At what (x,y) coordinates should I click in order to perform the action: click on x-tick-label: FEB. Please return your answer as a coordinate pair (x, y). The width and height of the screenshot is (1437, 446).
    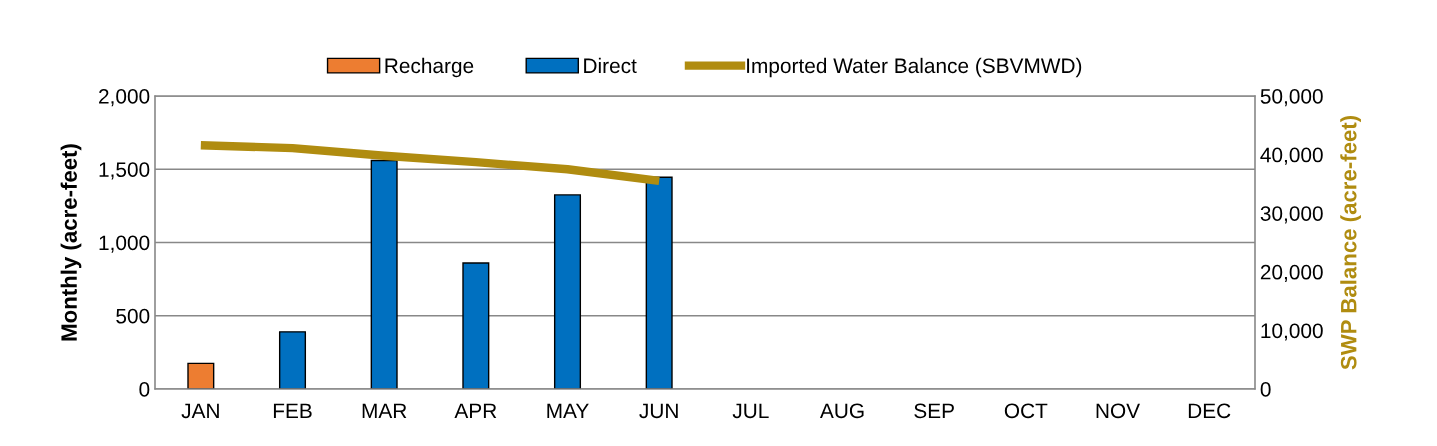
    Looking at the image, I should click on (292, 410).